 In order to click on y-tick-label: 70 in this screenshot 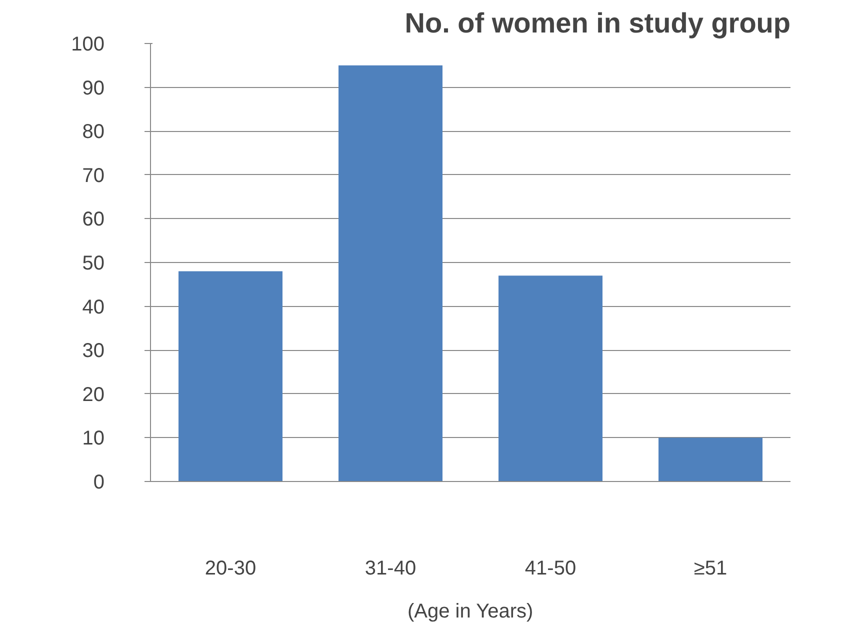, I will do `click(93, 175)`.